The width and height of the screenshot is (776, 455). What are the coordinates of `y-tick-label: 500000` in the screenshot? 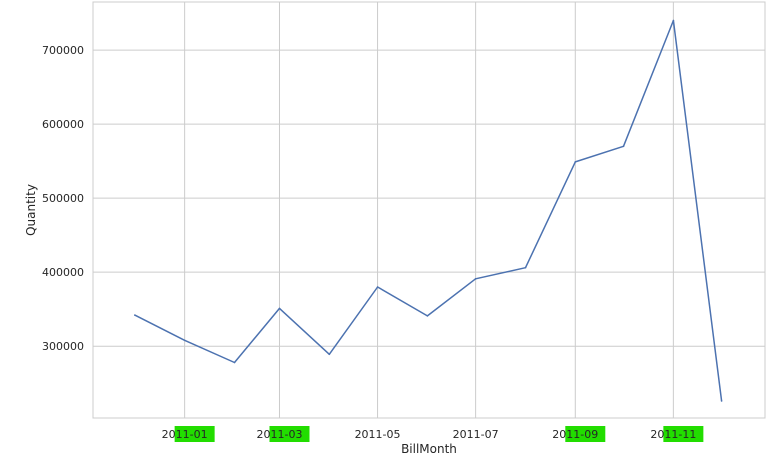 It's located at (63, 198).